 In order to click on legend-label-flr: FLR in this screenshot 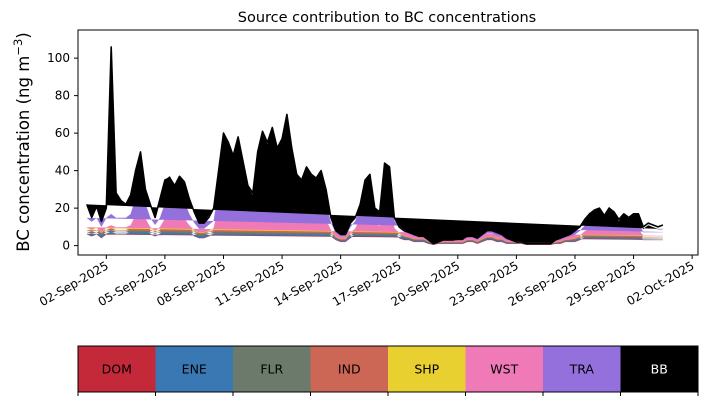, I will do `click(271, 369)`.